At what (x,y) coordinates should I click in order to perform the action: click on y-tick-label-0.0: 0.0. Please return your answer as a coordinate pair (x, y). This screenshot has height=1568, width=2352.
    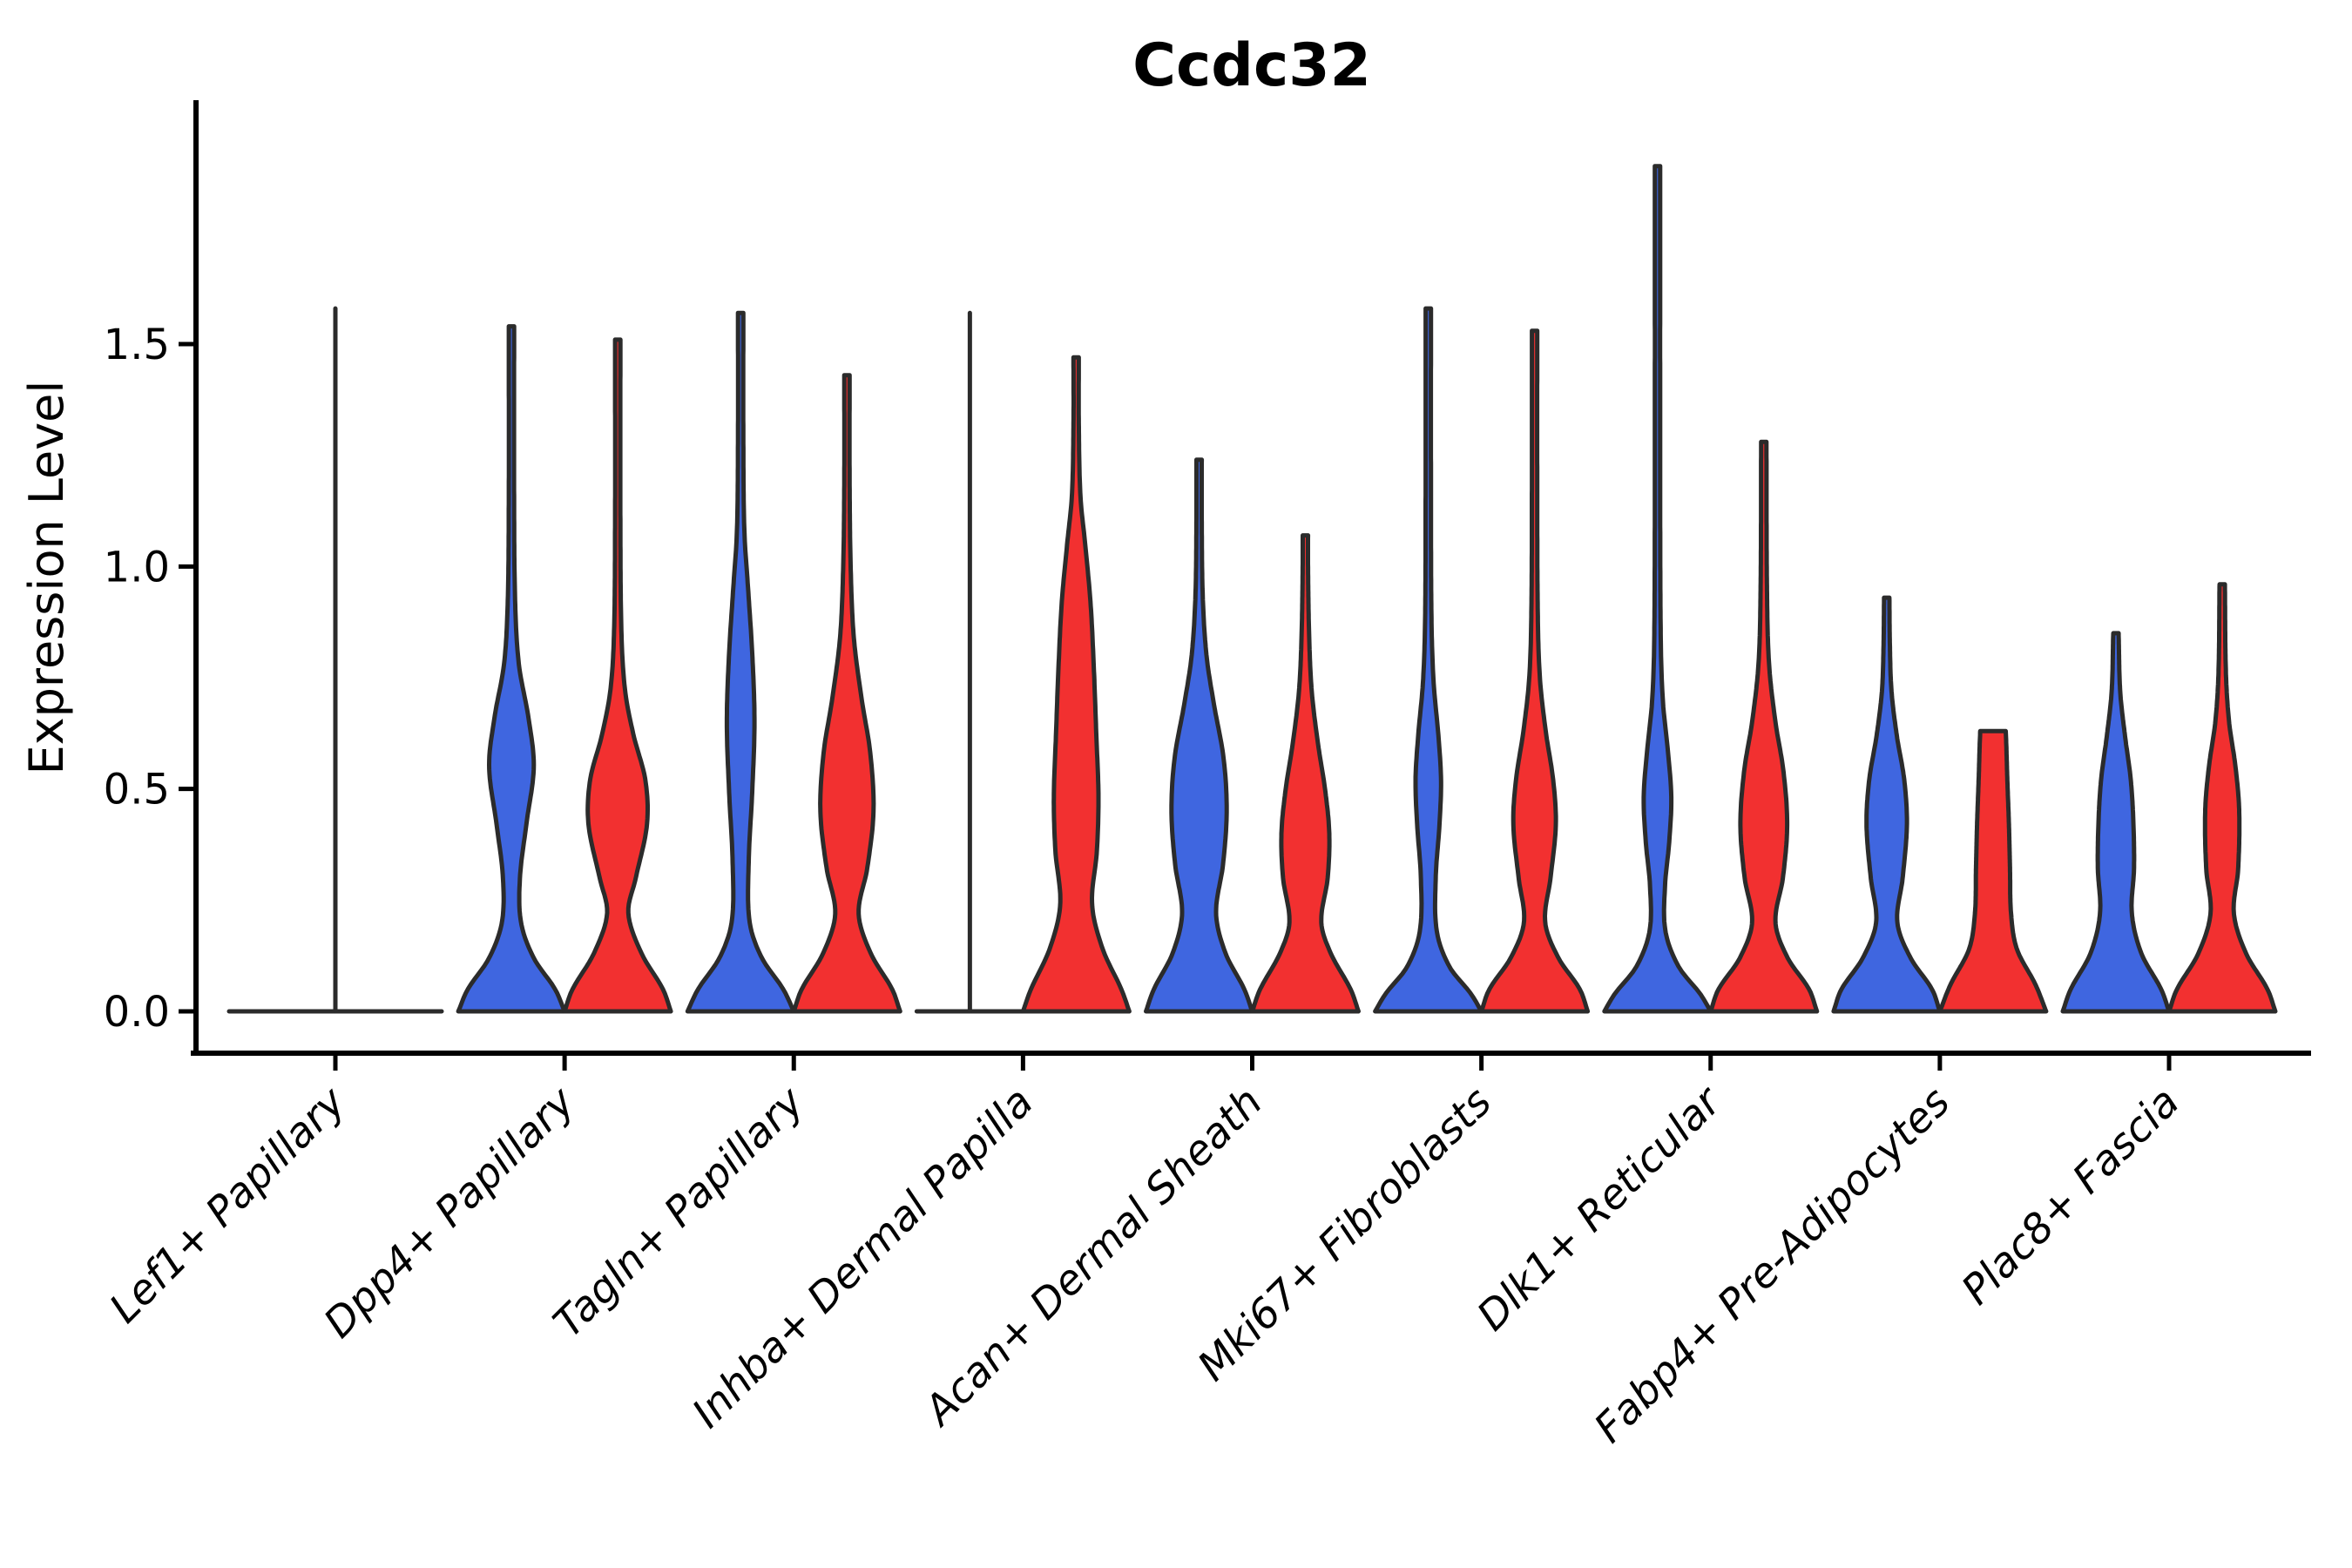
    Looking at the image, I should click on (137, 1013).